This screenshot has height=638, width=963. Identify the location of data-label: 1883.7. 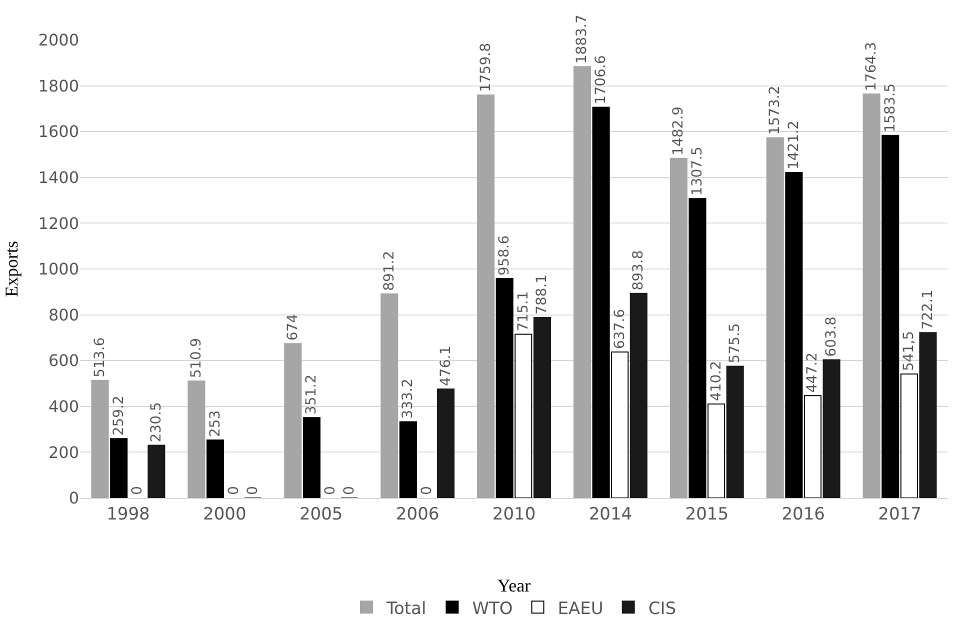
(582, 39).